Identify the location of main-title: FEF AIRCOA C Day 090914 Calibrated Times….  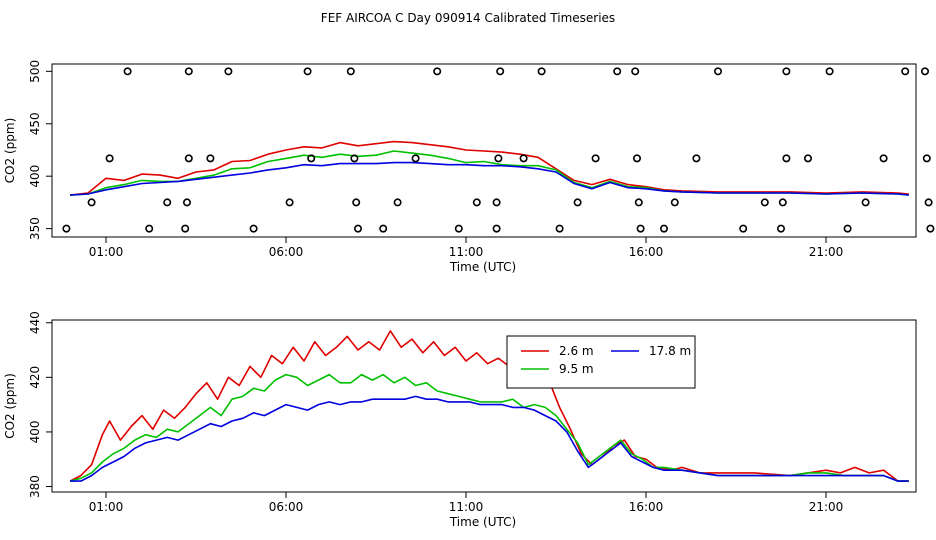
(468, 18).